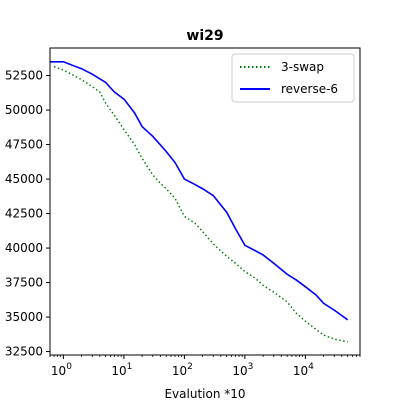 This screenshot has width=400, height=400. I want to click on x-tick-label: 10³, so click(242, 370).